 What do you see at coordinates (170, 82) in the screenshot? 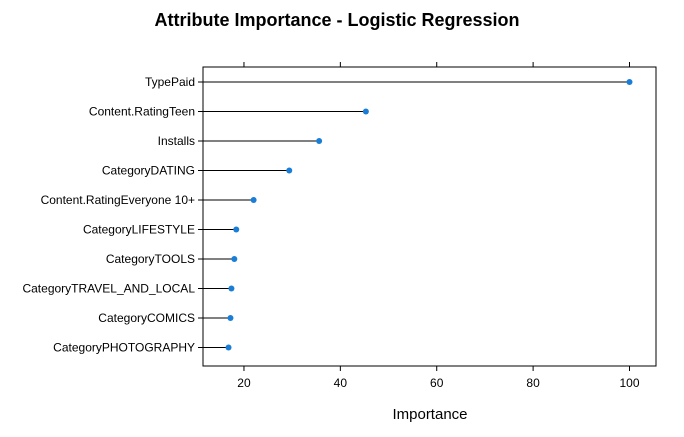
I see `y-tick-label: TypePaid` at bounding box center [170, 82].